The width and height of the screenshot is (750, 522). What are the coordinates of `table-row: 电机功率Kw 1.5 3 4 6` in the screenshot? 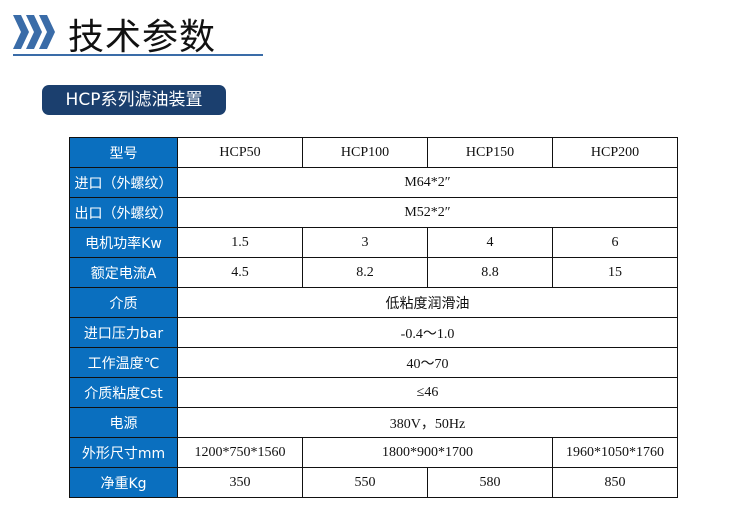 It's located at (373, 242).